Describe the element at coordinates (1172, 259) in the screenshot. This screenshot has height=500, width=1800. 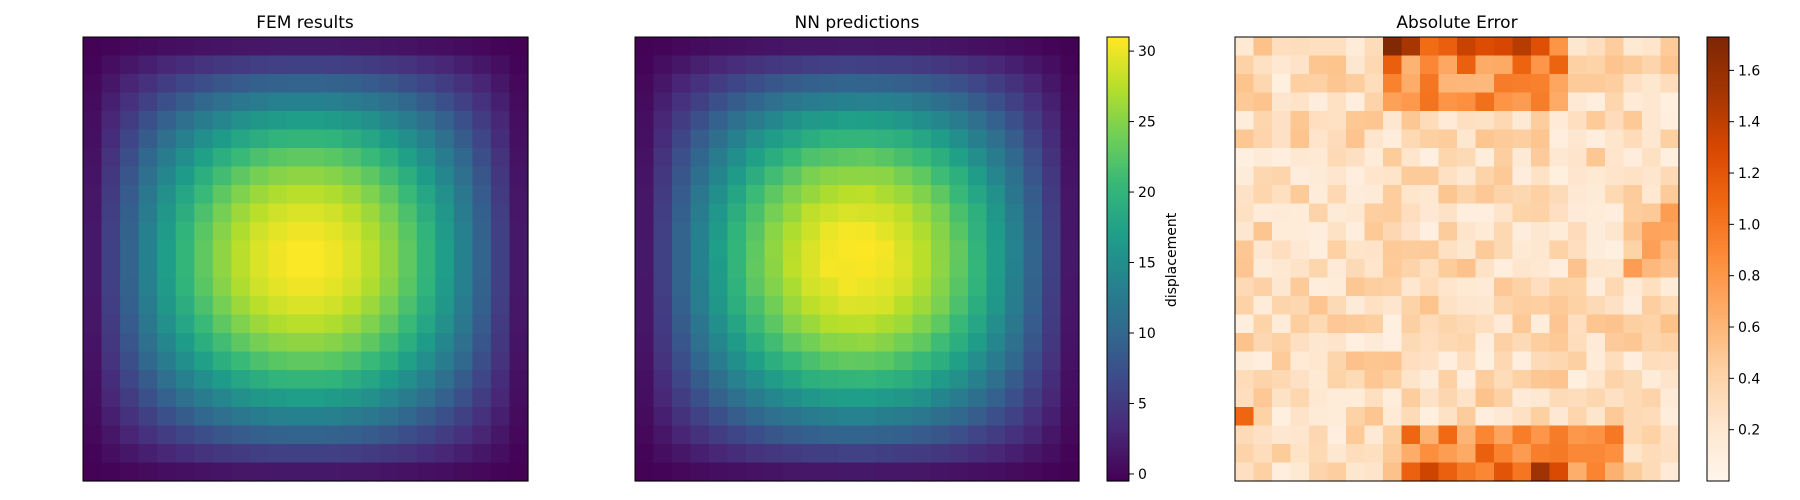
I see `colorbar-label-displacement: displacement` at that location.